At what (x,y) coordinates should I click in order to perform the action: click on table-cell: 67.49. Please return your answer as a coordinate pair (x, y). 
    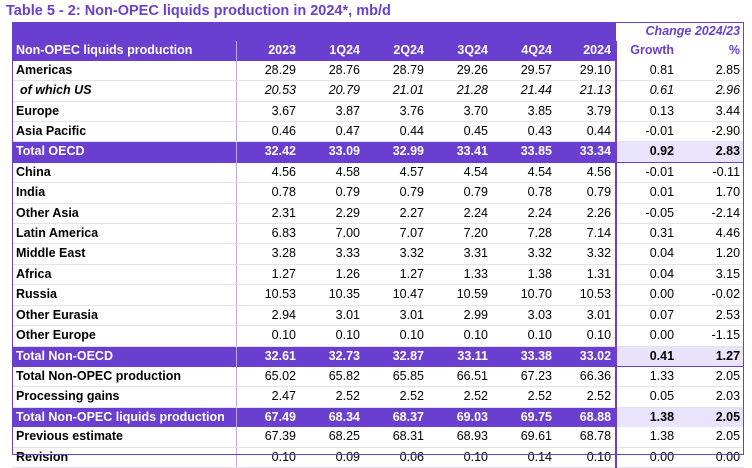
    Looking at the image, I should click on (268, 417).